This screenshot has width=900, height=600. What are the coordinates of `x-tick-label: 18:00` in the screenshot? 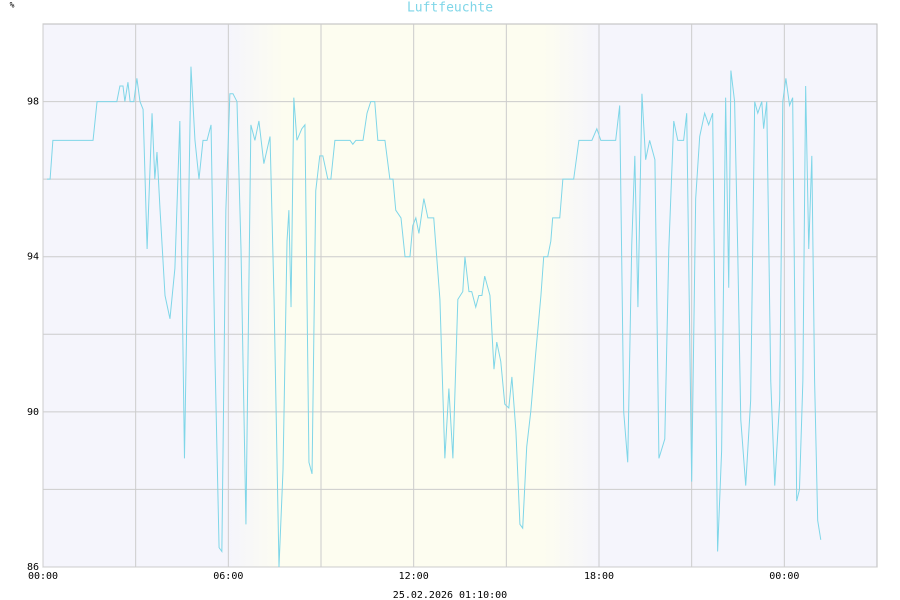 It's located at (599, 576).